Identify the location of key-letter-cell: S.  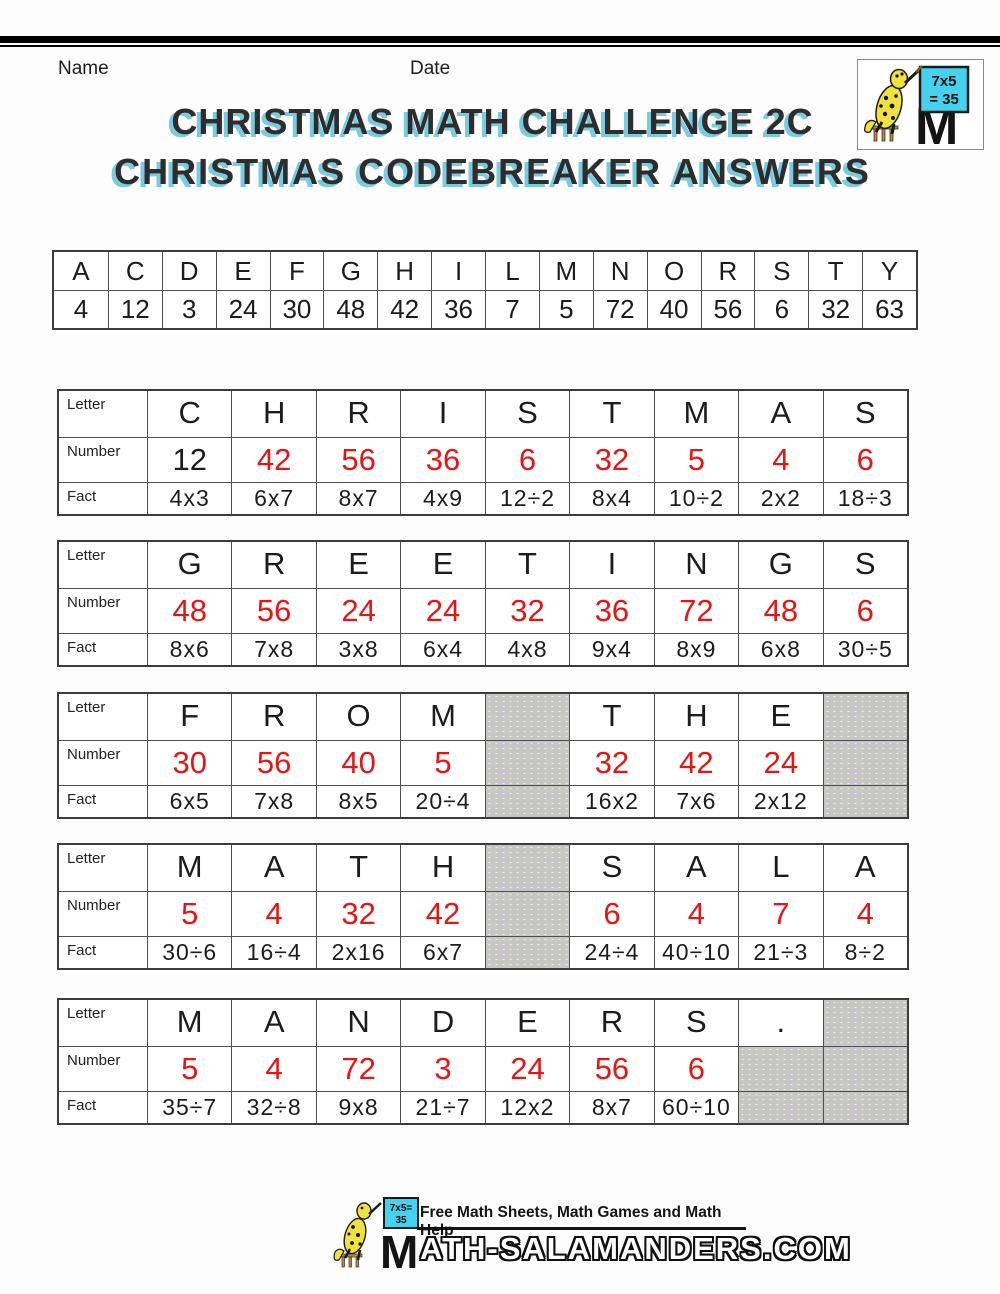
(781, 271).